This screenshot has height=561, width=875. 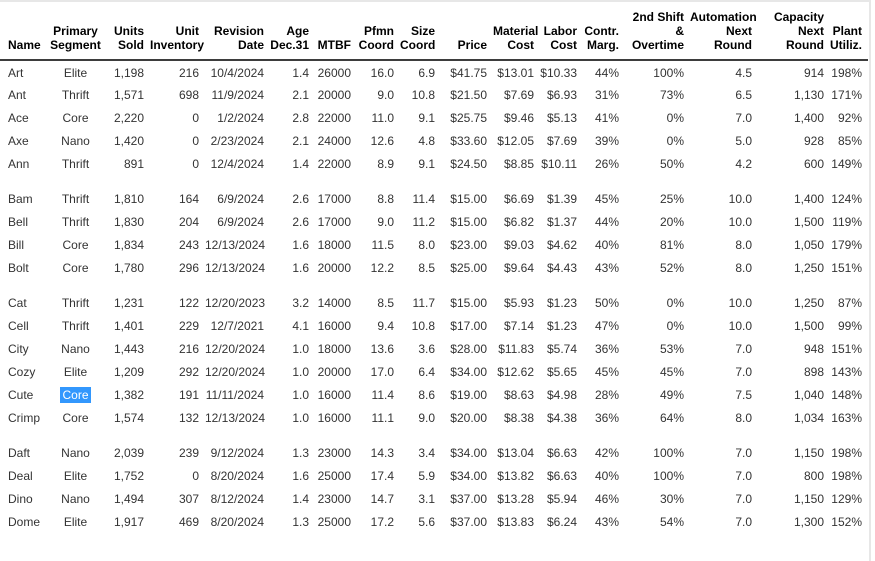 What do you see at coordinates (813, 73) in the screenshot?
I see `cell-capacity-next-round: 914` at bounding box center [813, 73].